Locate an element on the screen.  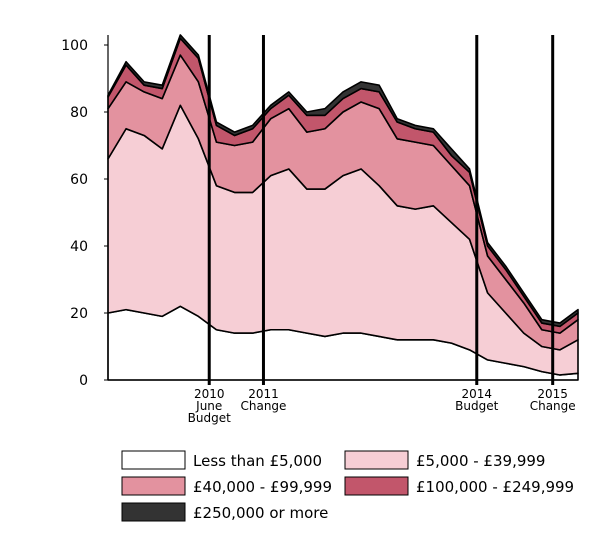
y-tick-label: 100 is located at coordinates (74, 46).